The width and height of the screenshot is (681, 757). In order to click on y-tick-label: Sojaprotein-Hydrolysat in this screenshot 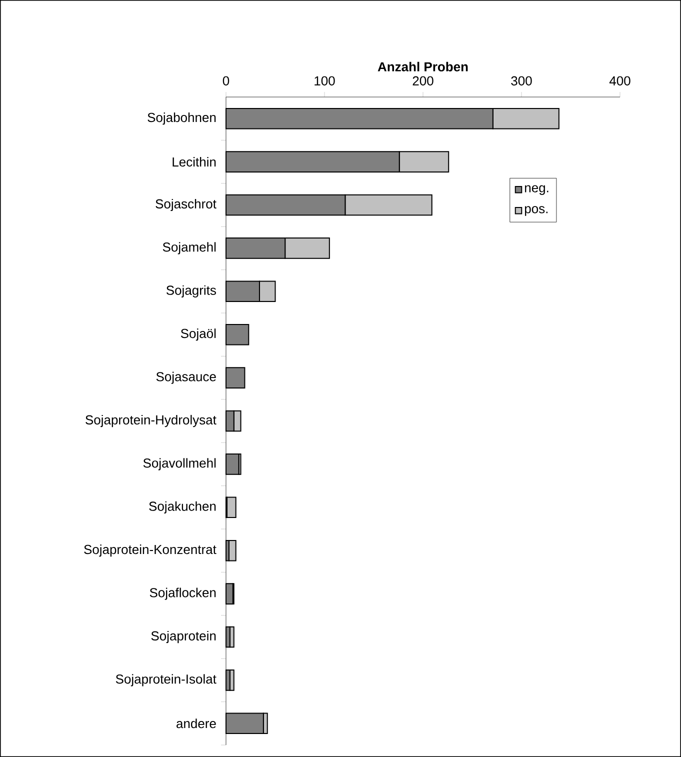, I will do `click(151, 421)`.